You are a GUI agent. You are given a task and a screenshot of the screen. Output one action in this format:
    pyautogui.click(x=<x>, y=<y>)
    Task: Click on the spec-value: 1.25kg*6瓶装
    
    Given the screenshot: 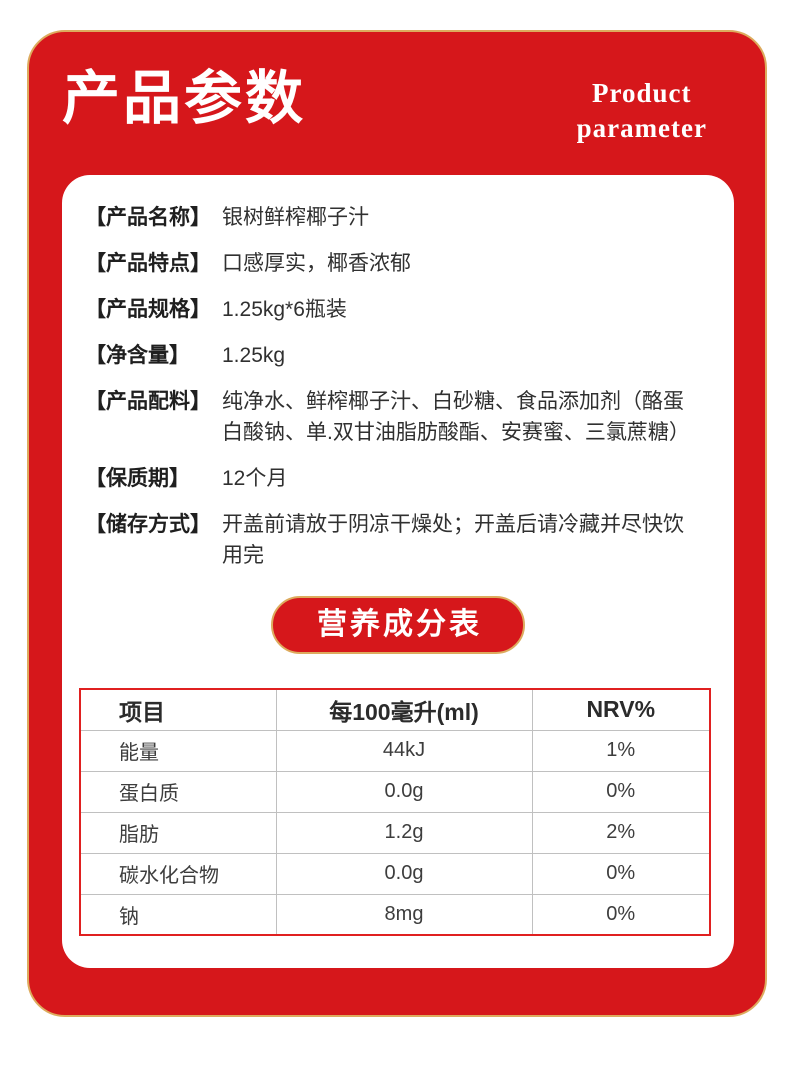 What is the action you would take?
    pyautogui.click(x=284, y=309)
    